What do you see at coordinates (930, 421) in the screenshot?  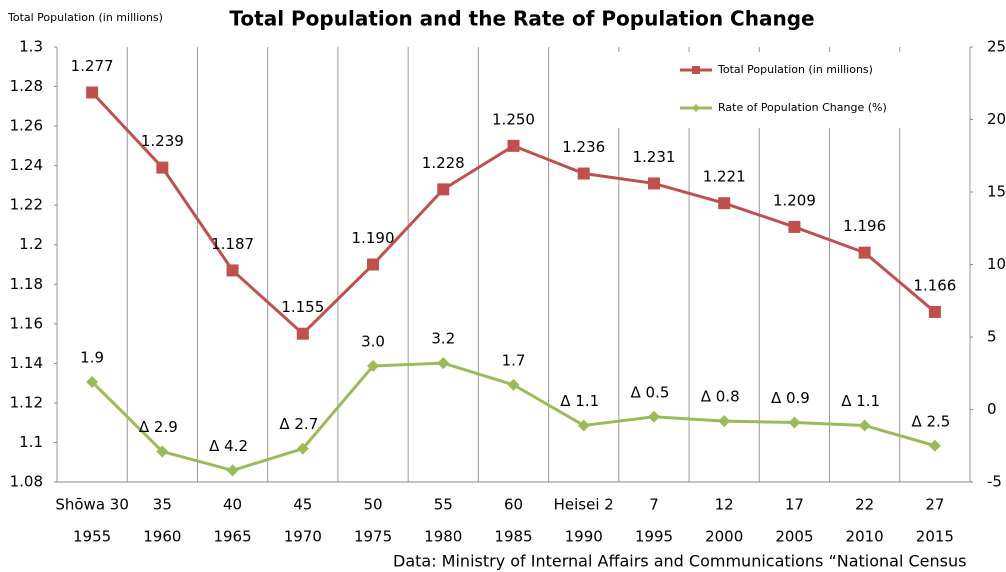 I see `data-label: Δ 2.5` at bounding box center [930, 421].